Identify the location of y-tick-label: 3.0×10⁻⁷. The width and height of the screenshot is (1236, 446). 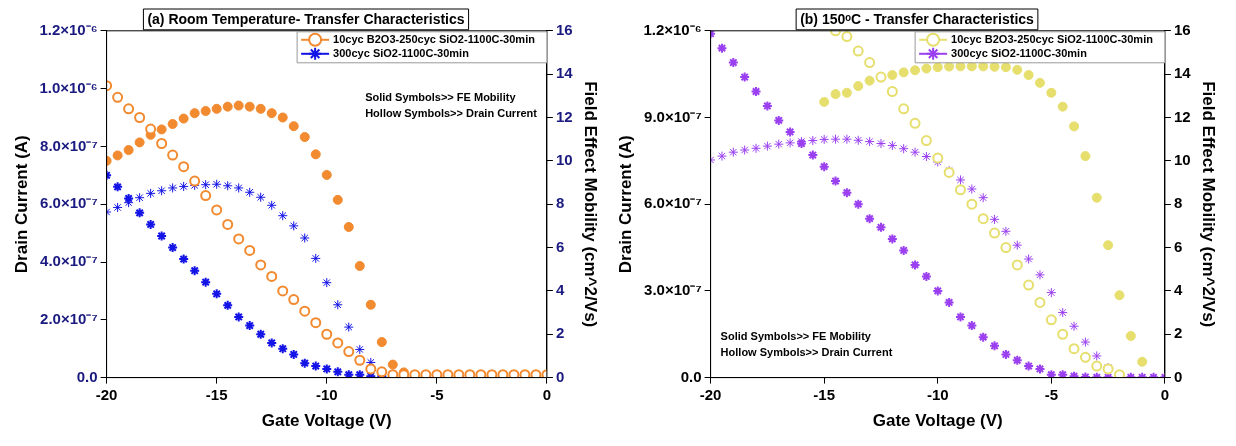
(673, 290).